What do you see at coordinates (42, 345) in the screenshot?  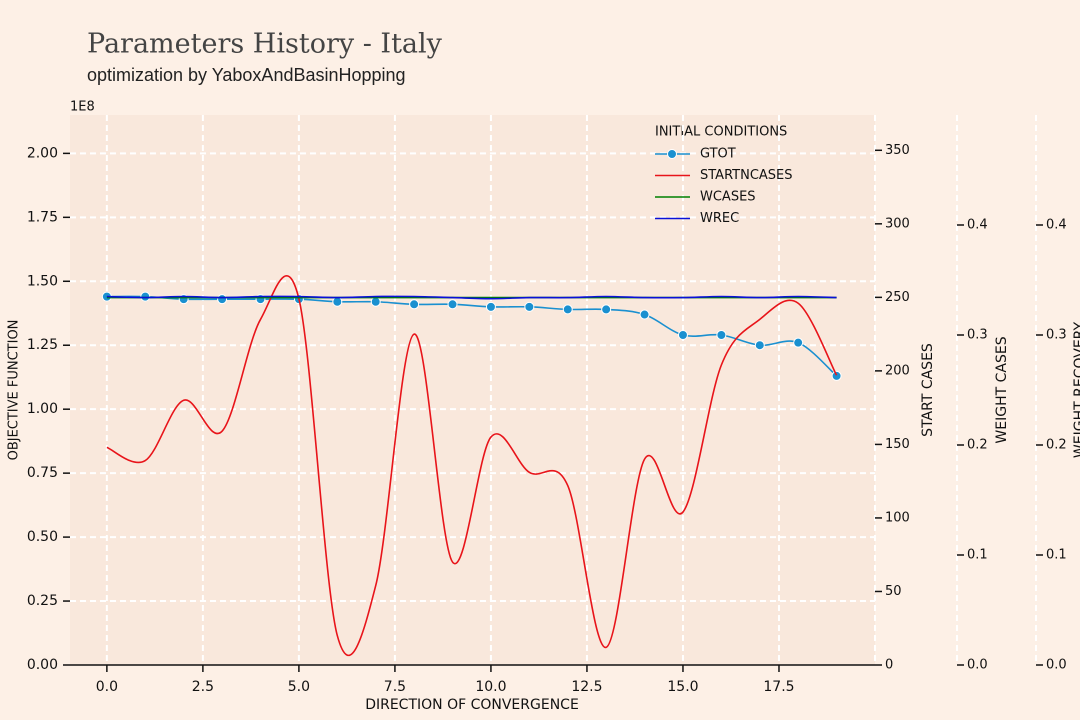 I see `y-tick-label: 1.25` at bounding box center [42, 345].